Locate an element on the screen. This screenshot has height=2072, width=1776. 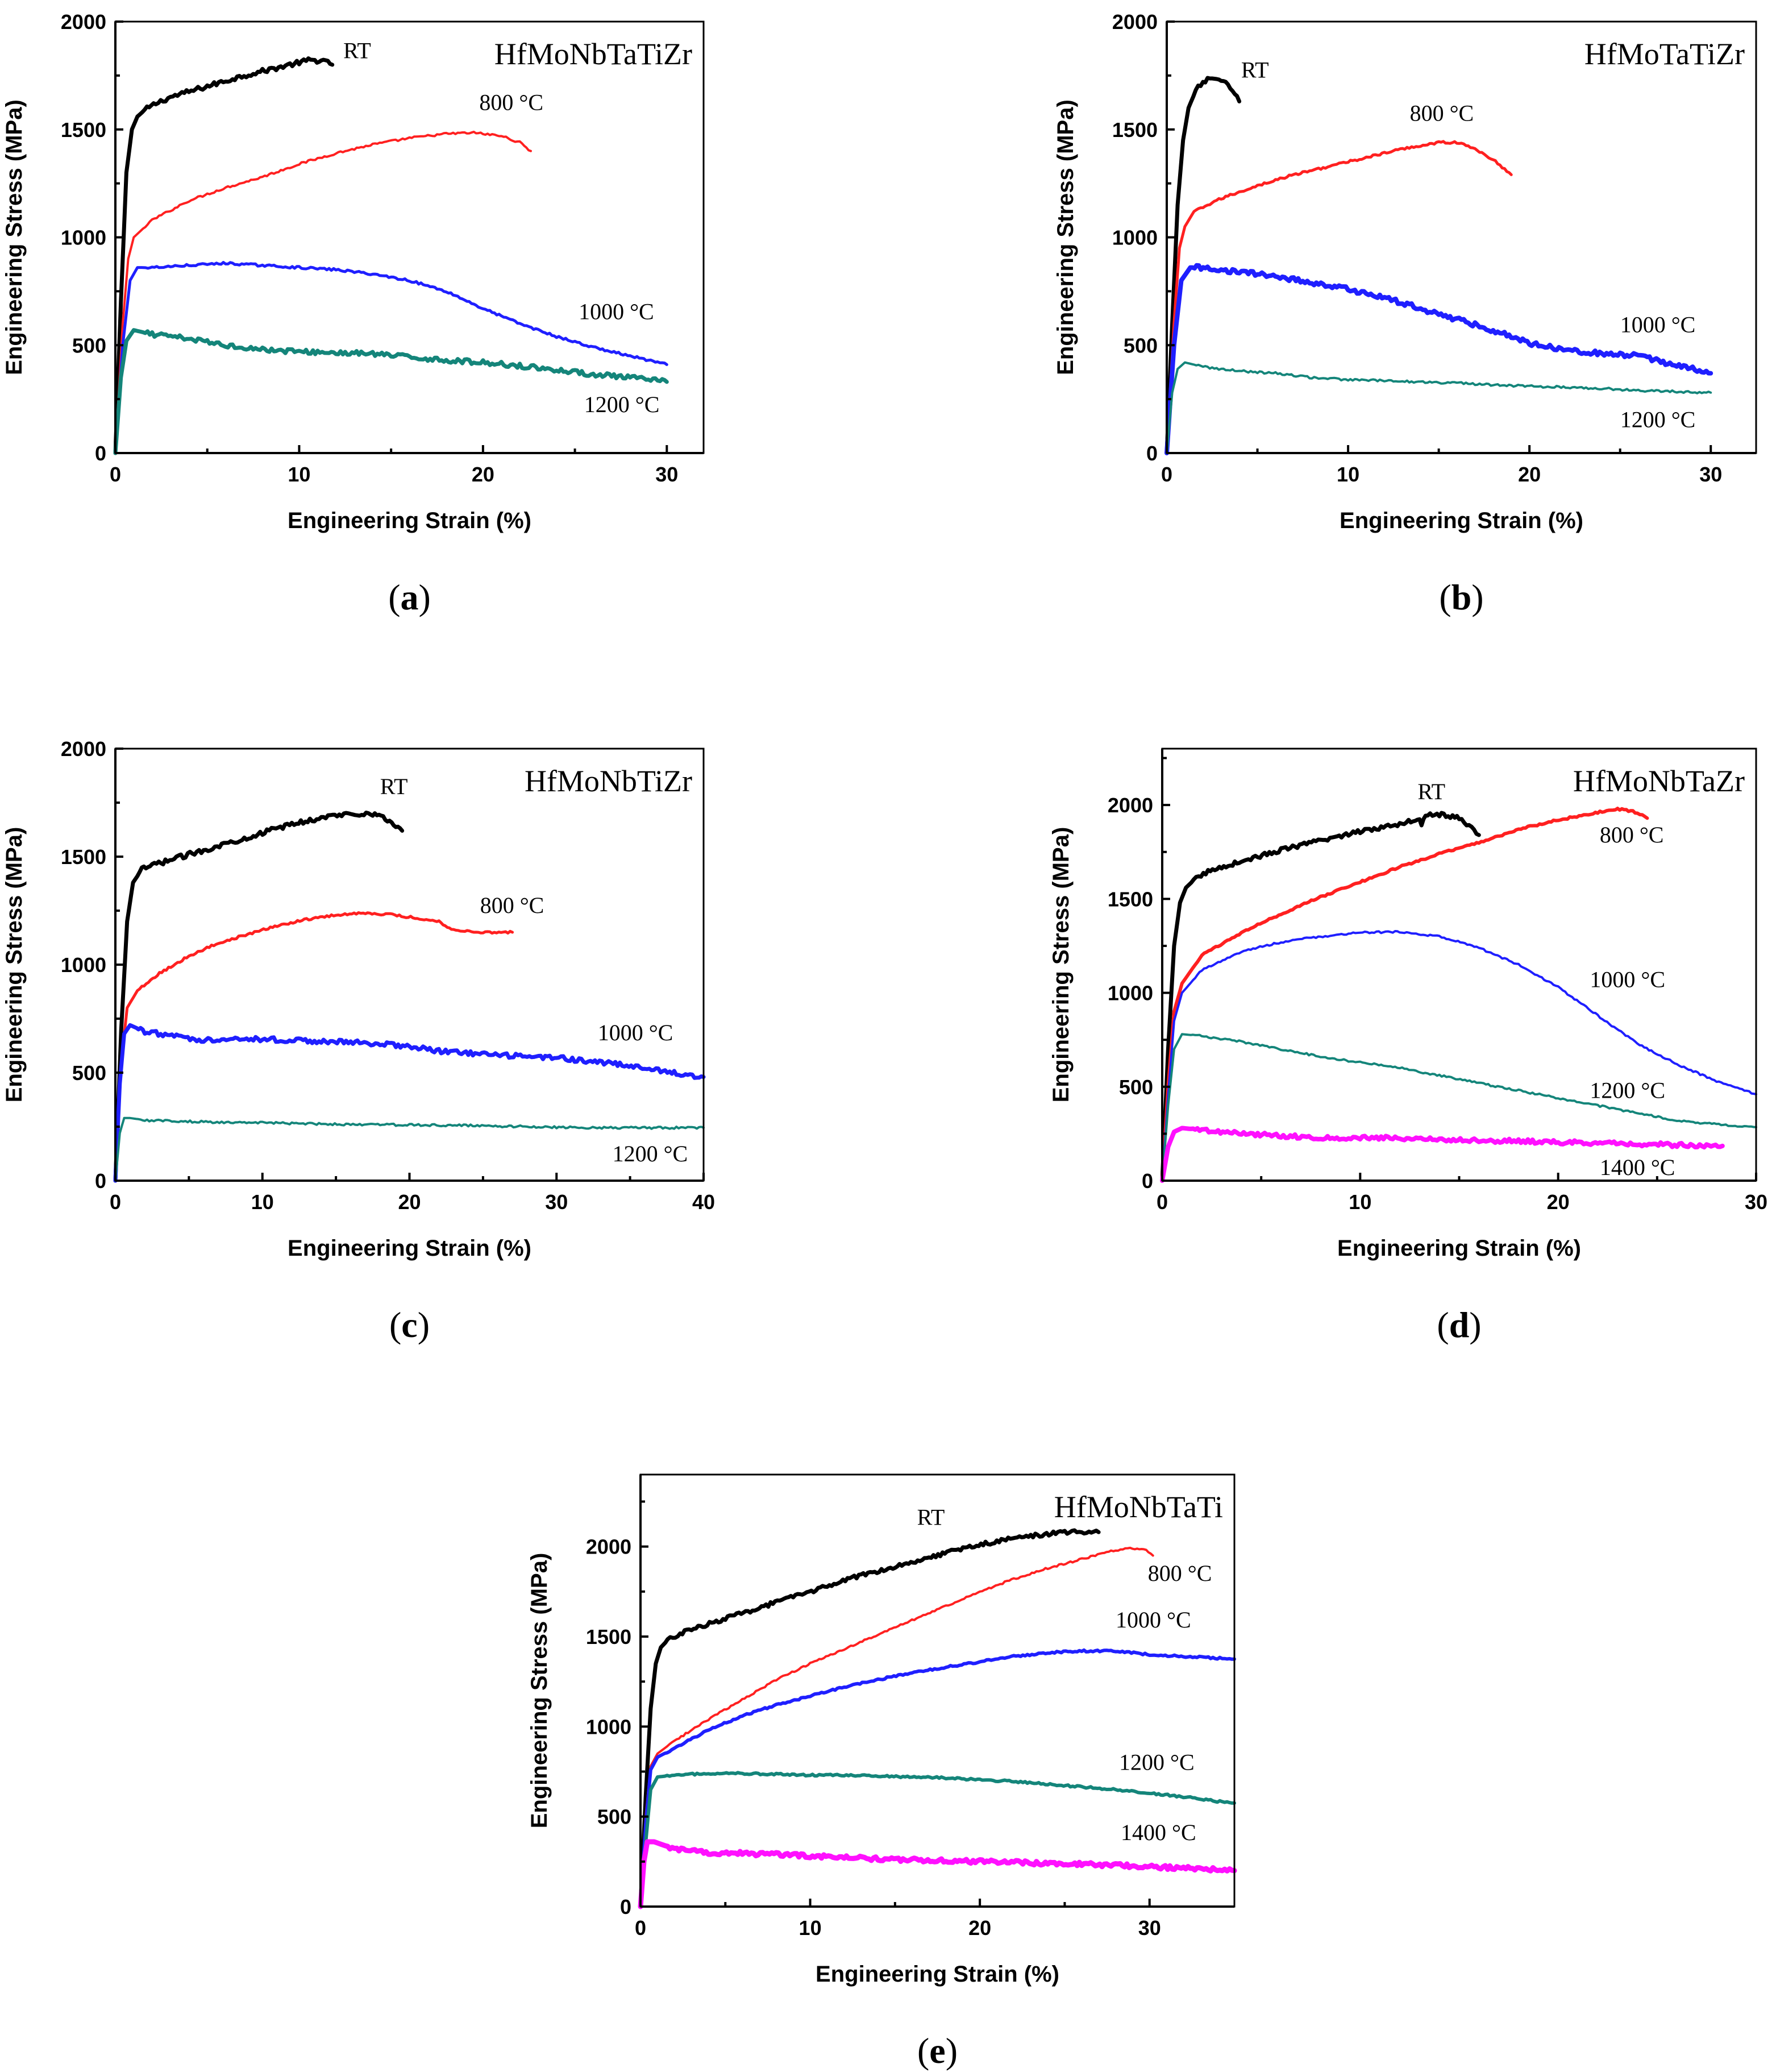
panel-label: (a) is located at coordinates (409, 597).